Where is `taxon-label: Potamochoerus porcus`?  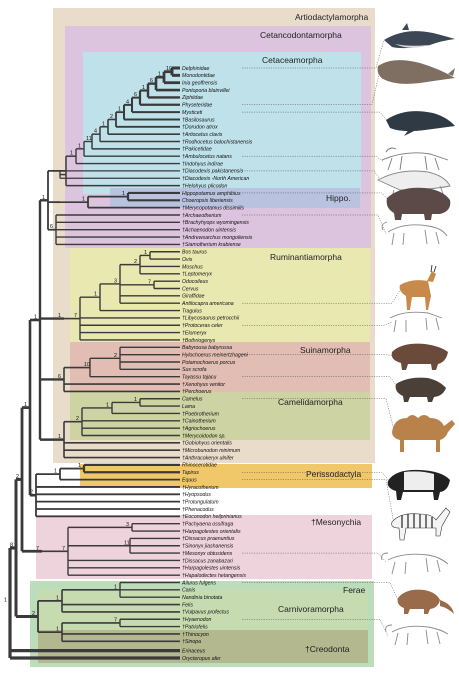
taxon-label: Potamochoerus porcus is located at coordinates (209, 363).